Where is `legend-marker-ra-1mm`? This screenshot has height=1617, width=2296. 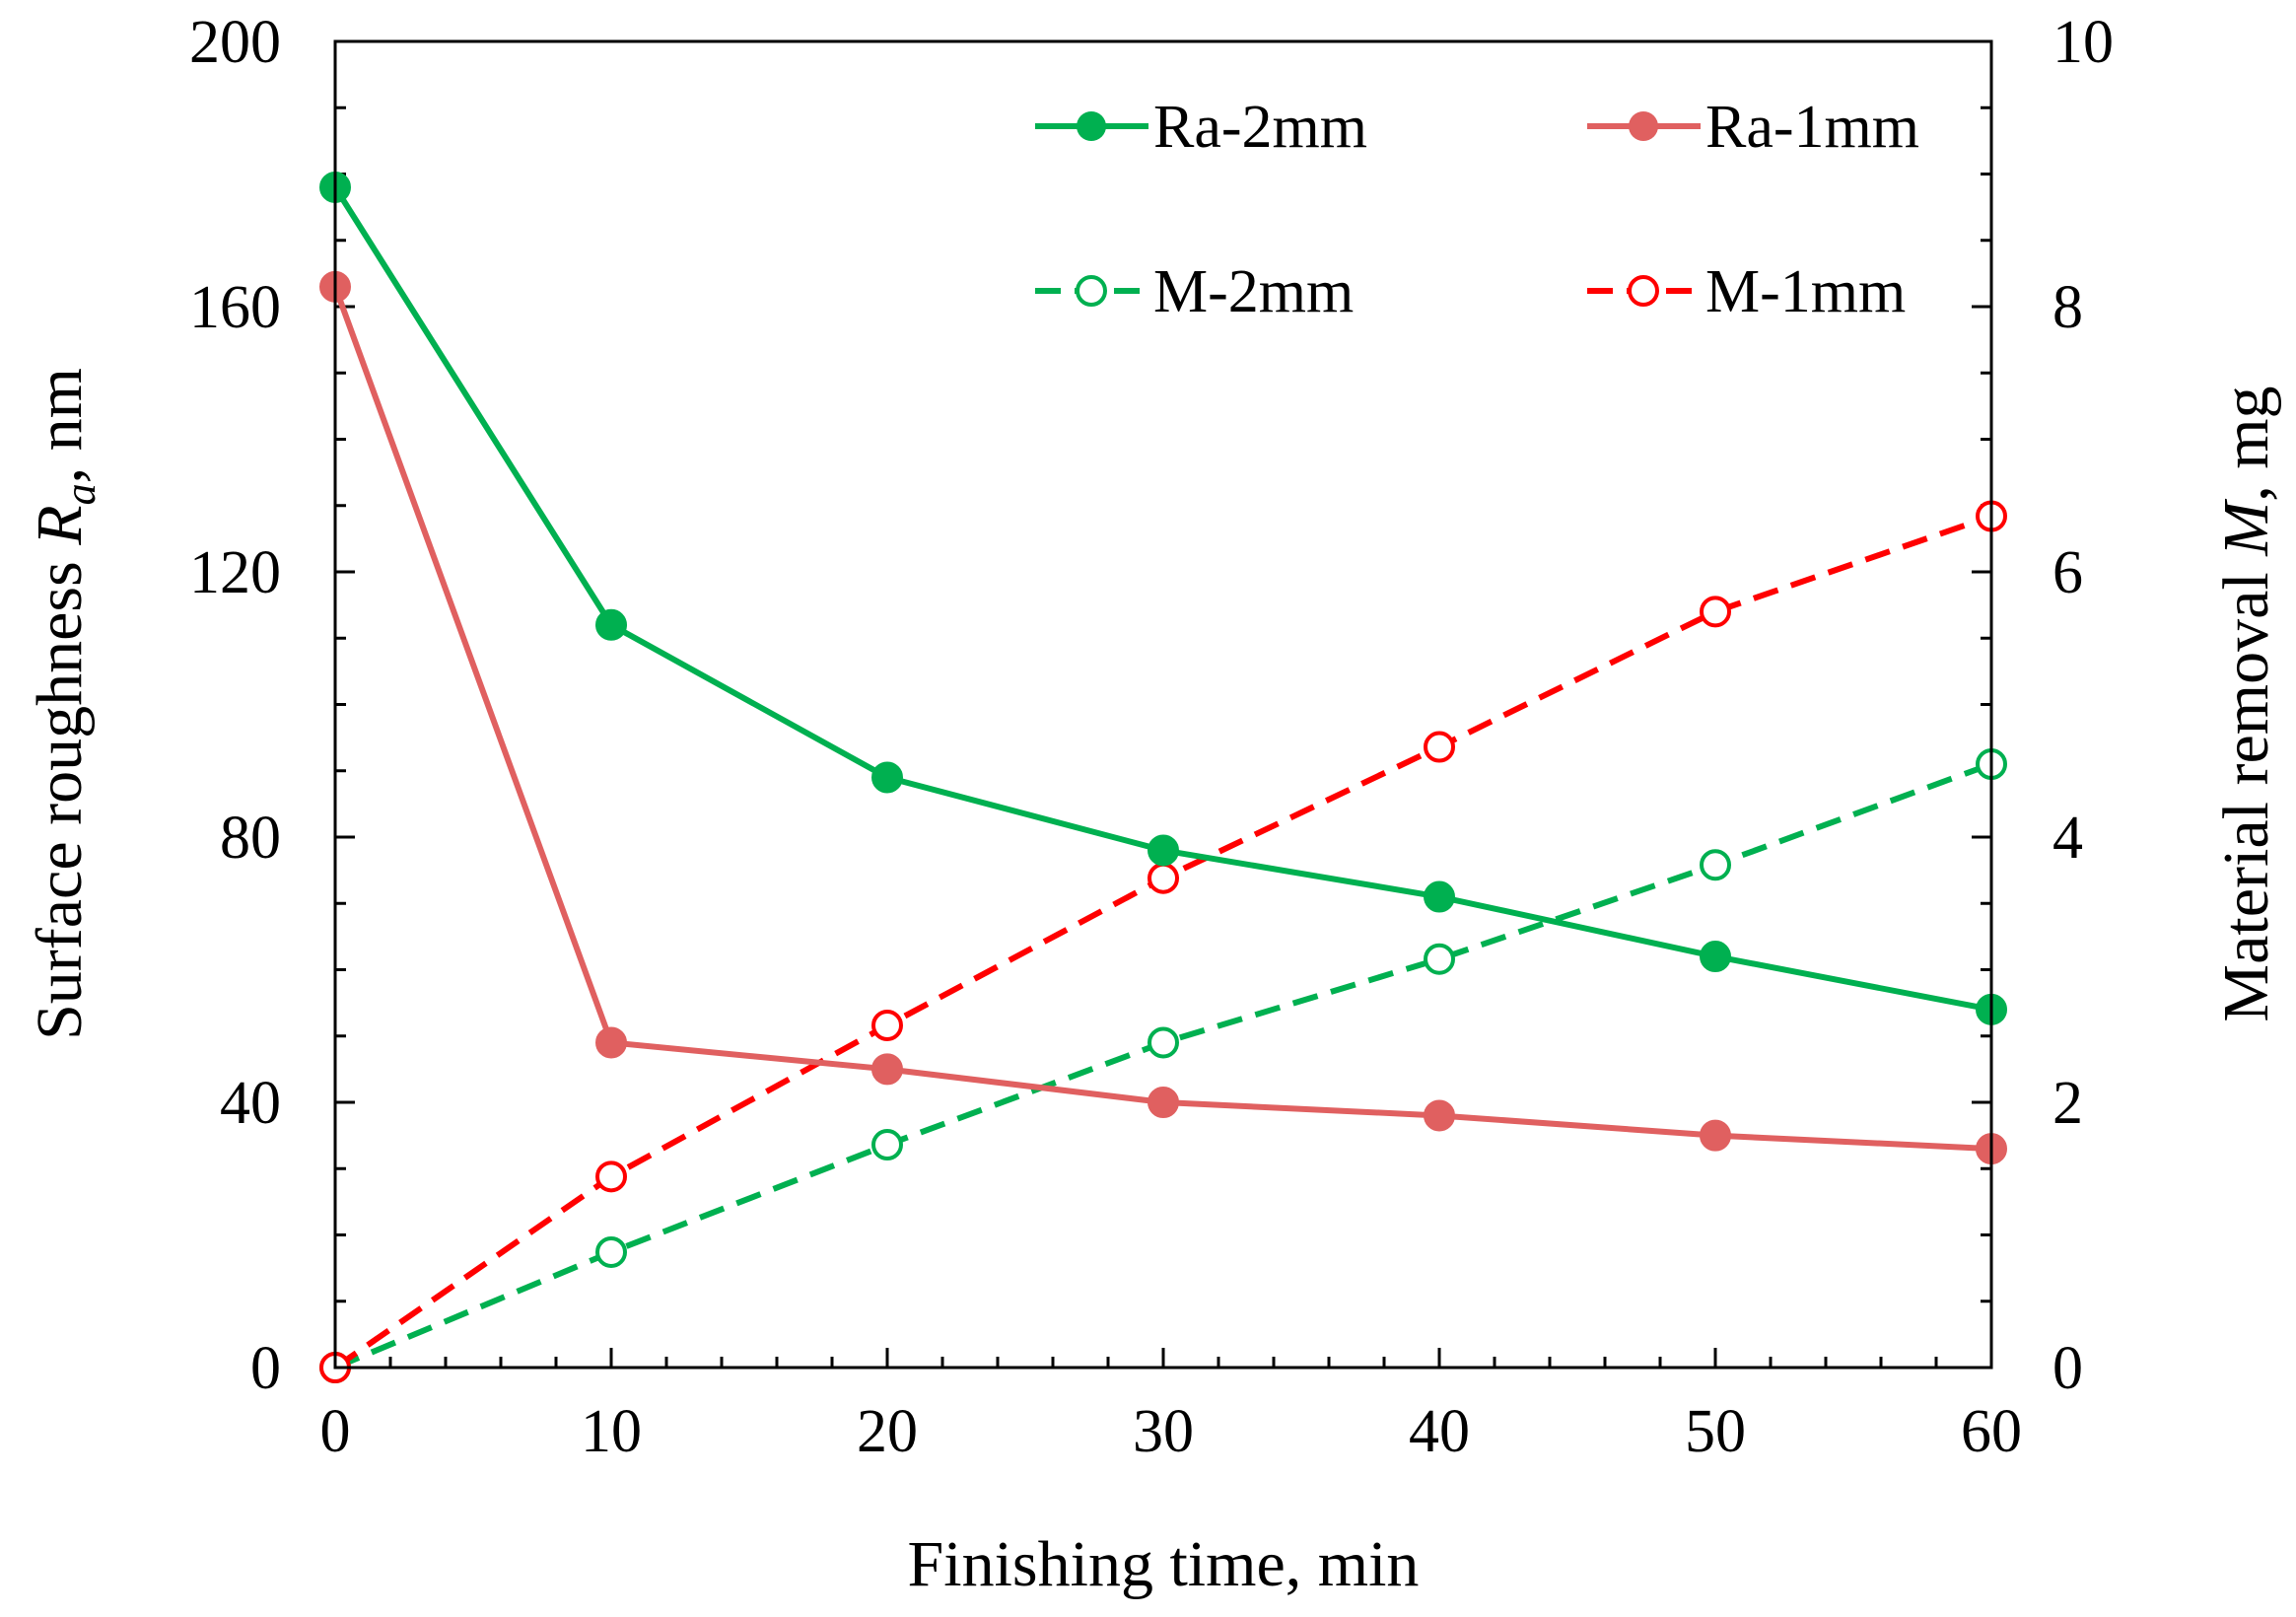 legend-marker-ra-1mm is located at coordinates (1643, 126).